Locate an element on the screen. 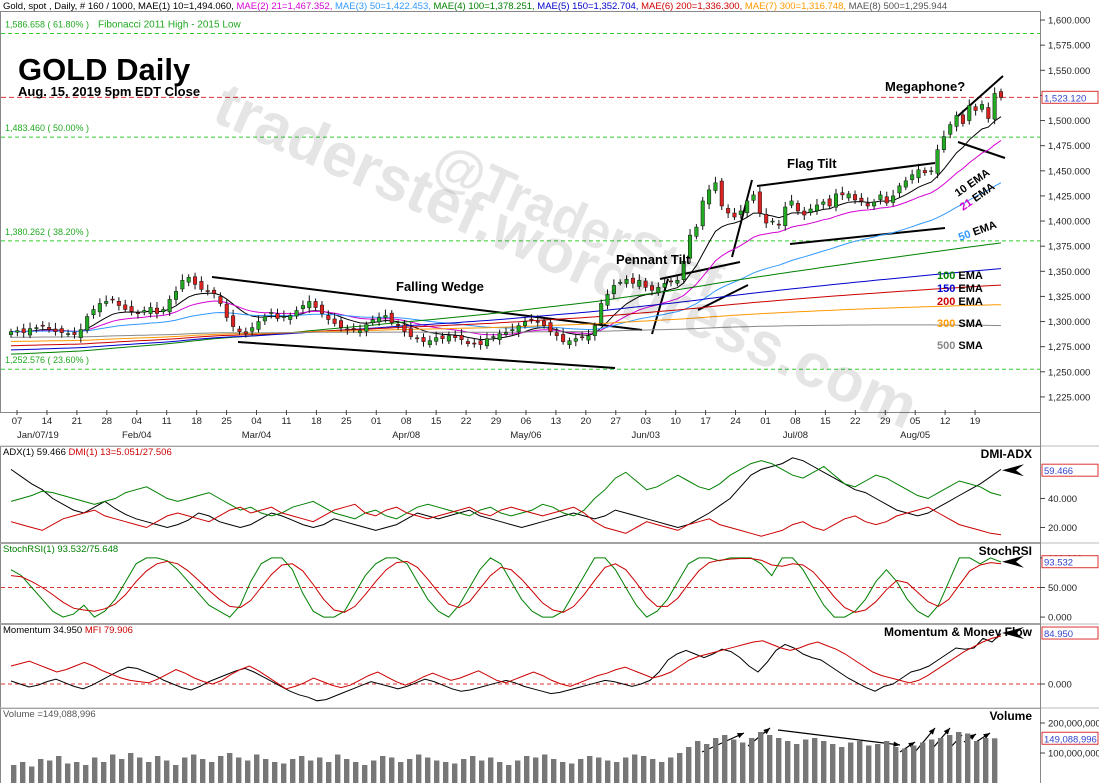 The height and width of the screenshot is (783, 1099). stochrsi-legend-item: 93.532/75.648 is located at coordinates (87, 549).